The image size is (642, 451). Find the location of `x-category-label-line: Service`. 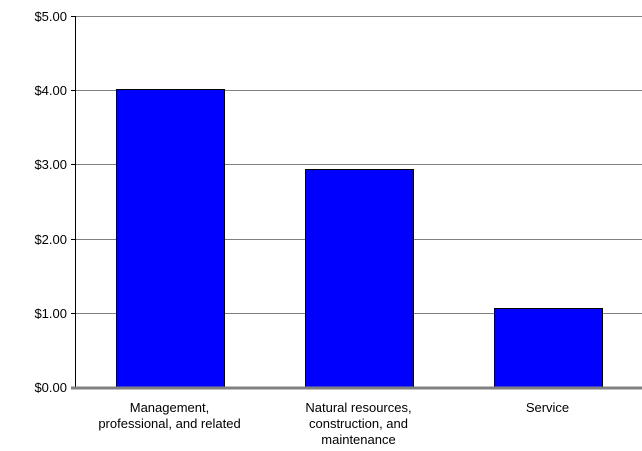

x-category-label-line: Service is located at coordinates (547, 407).